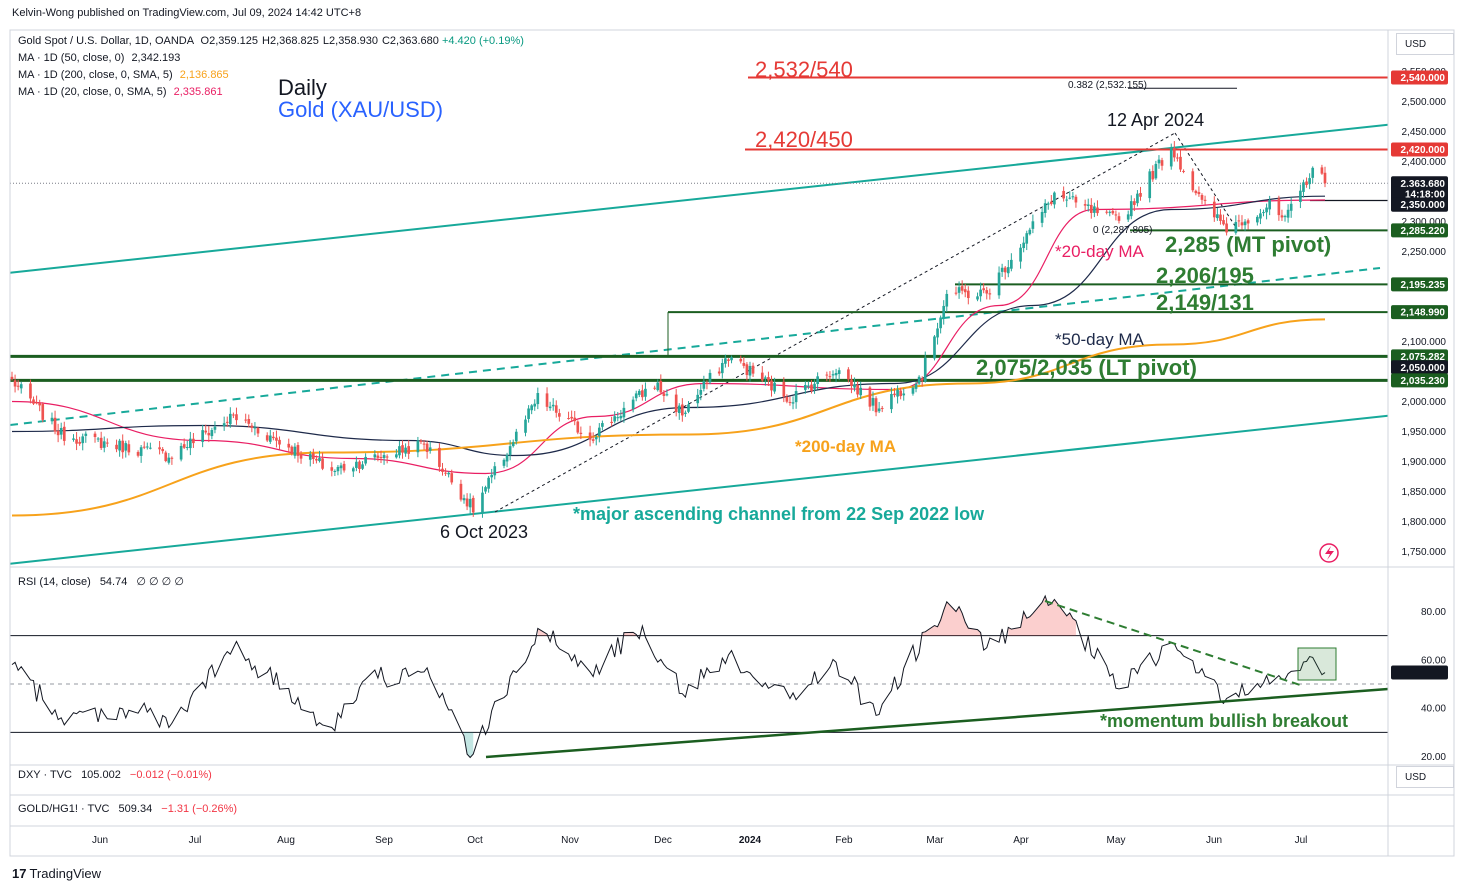  I want to click on fib-0-label: 0 (2,287.805), so click(1123, 230).